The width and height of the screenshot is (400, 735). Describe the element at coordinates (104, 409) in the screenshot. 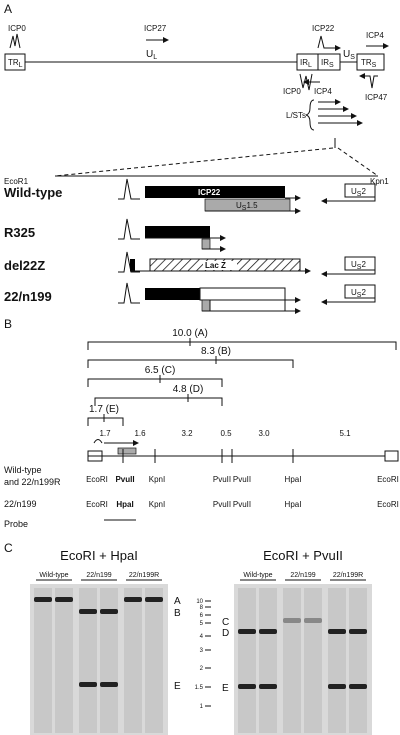

I see `fragment-label: 1.7 (E)` at that location.